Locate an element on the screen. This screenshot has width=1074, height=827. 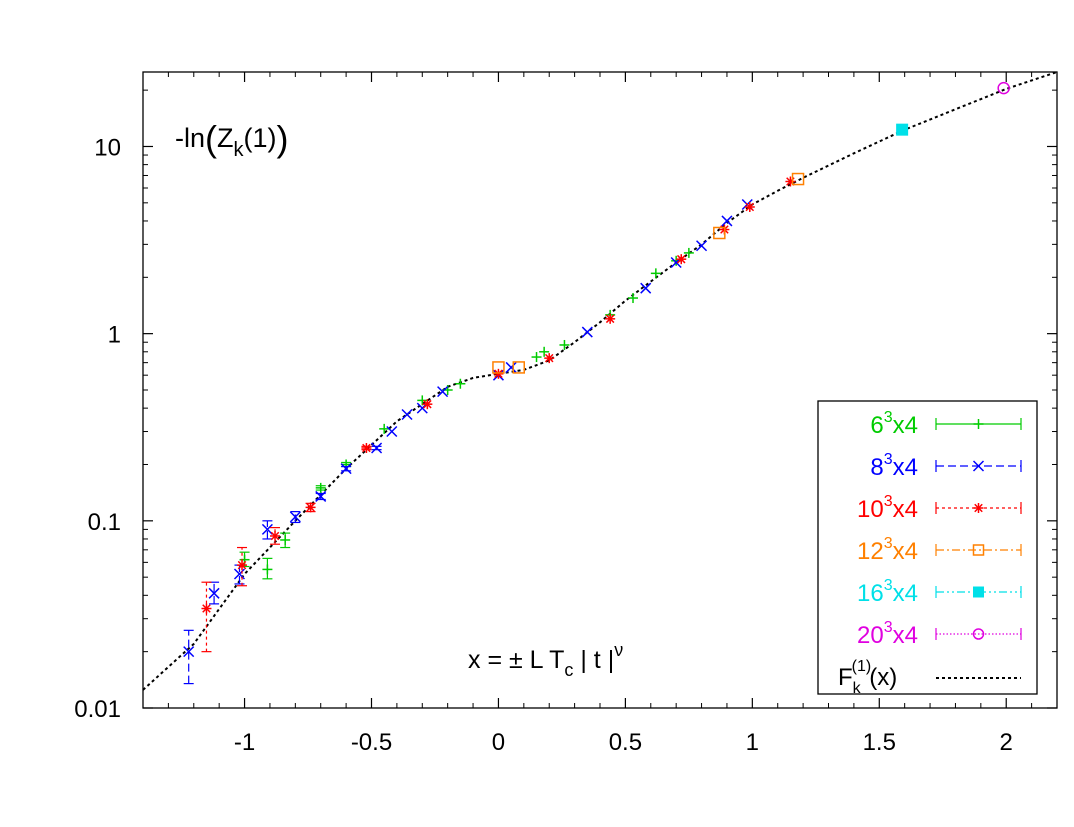
x-tick-label: 2 is located at coordinates (1006, 742).